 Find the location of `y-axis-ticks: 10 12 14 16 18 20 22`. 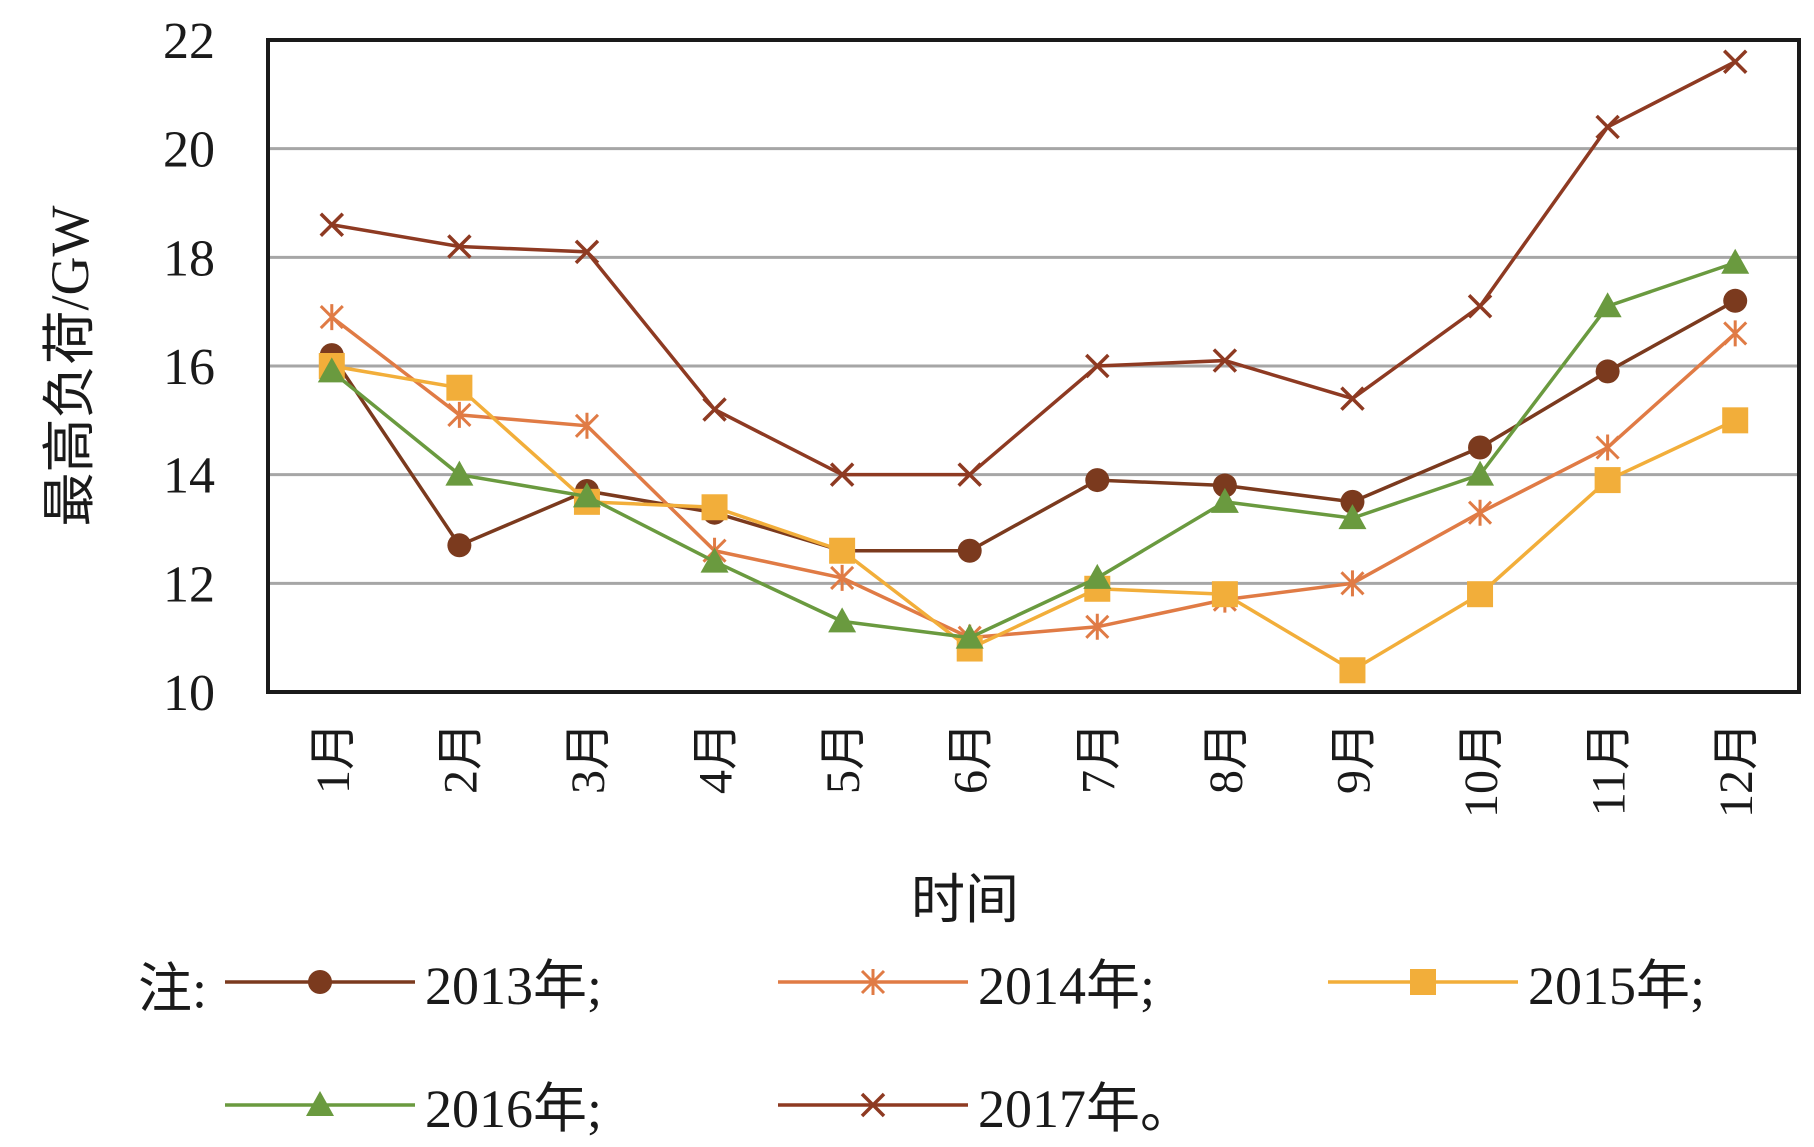

y-axis-ticks: 10 12 14 16 18 20 22 is located at coordinates (189, 367).